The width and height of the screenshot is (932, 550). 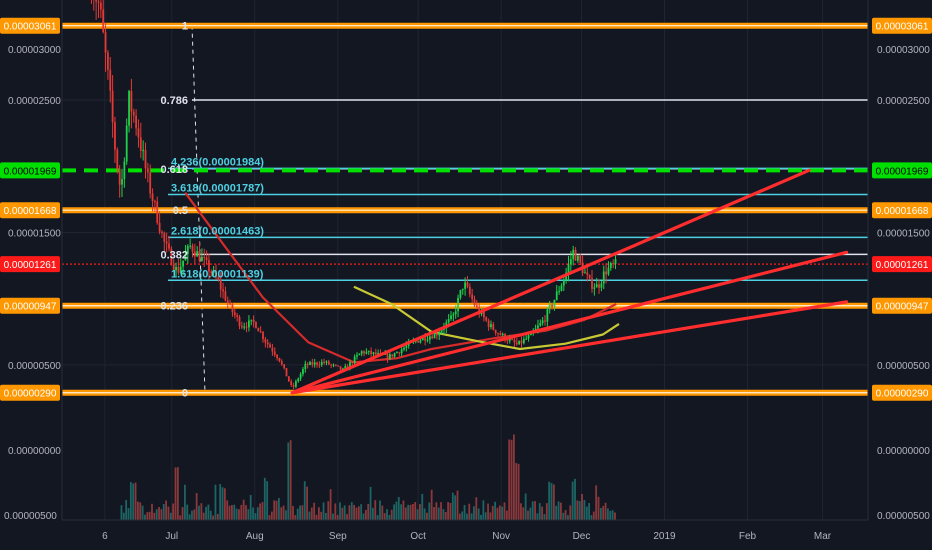 What do you see at coordinates (902, 25) in the screenshot?
I see `price-badge-right` at bounding box center [902, 25].